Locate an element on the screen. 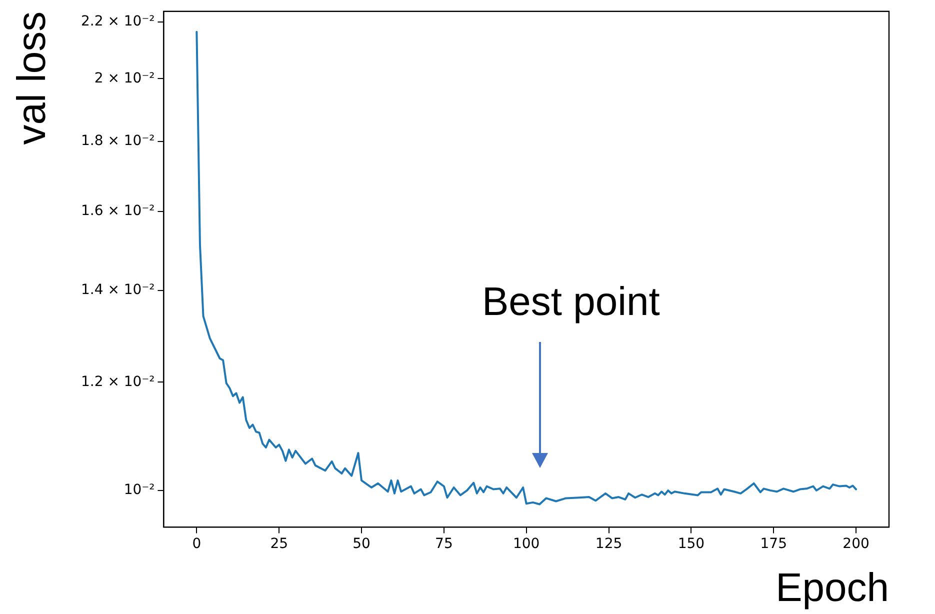  y-tick-label: 1.6 × 10⁻² is located at coordinates (117, 210).